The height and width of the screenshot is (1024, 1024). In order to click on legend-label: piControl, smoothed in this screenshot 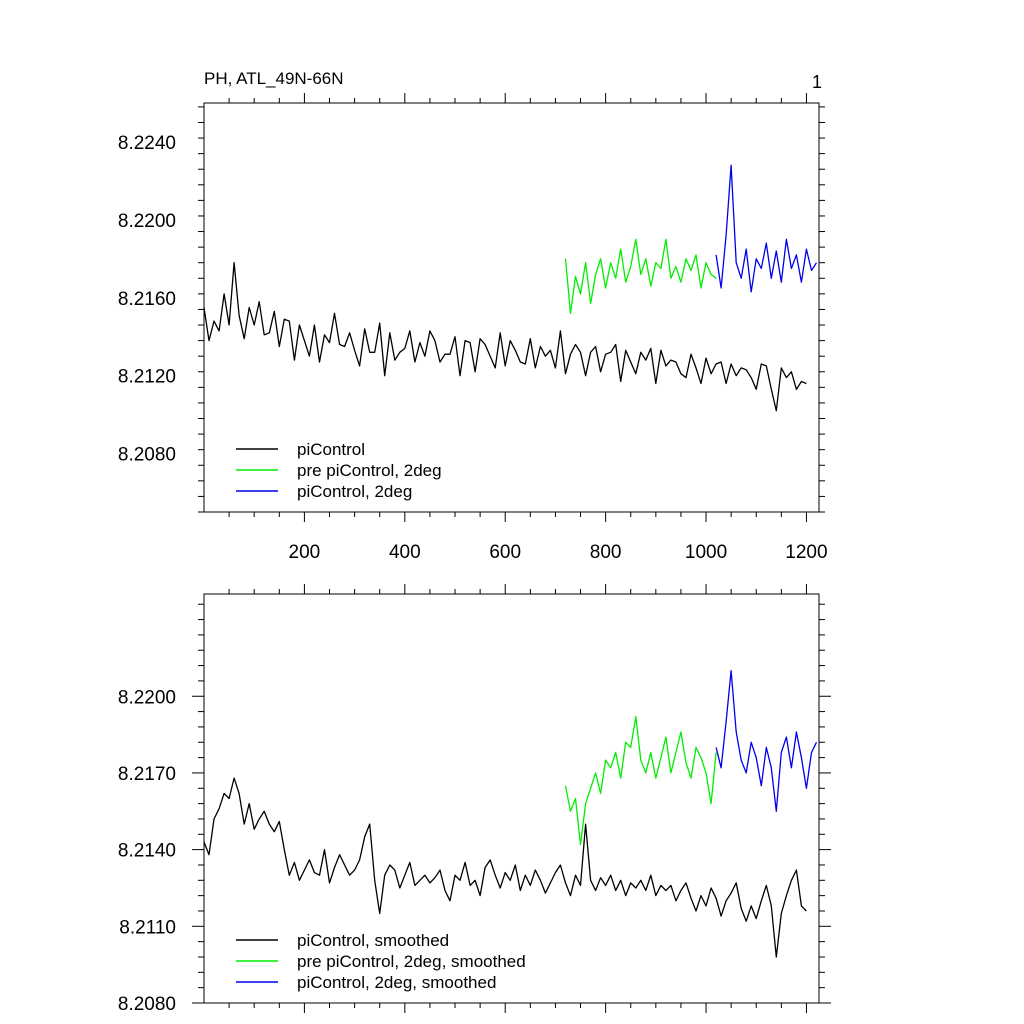, I will do `click(373, 940)`.